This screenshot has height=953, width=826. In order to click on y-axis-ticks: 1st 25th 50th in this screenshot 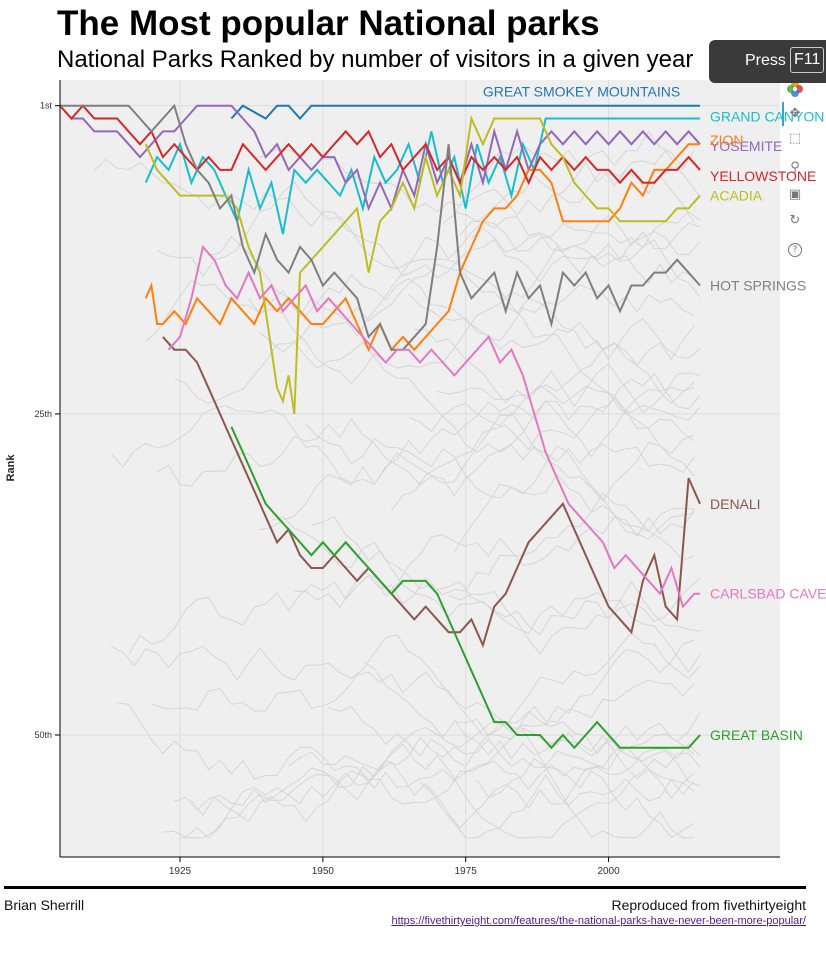, I will do `click(47, 420)`.